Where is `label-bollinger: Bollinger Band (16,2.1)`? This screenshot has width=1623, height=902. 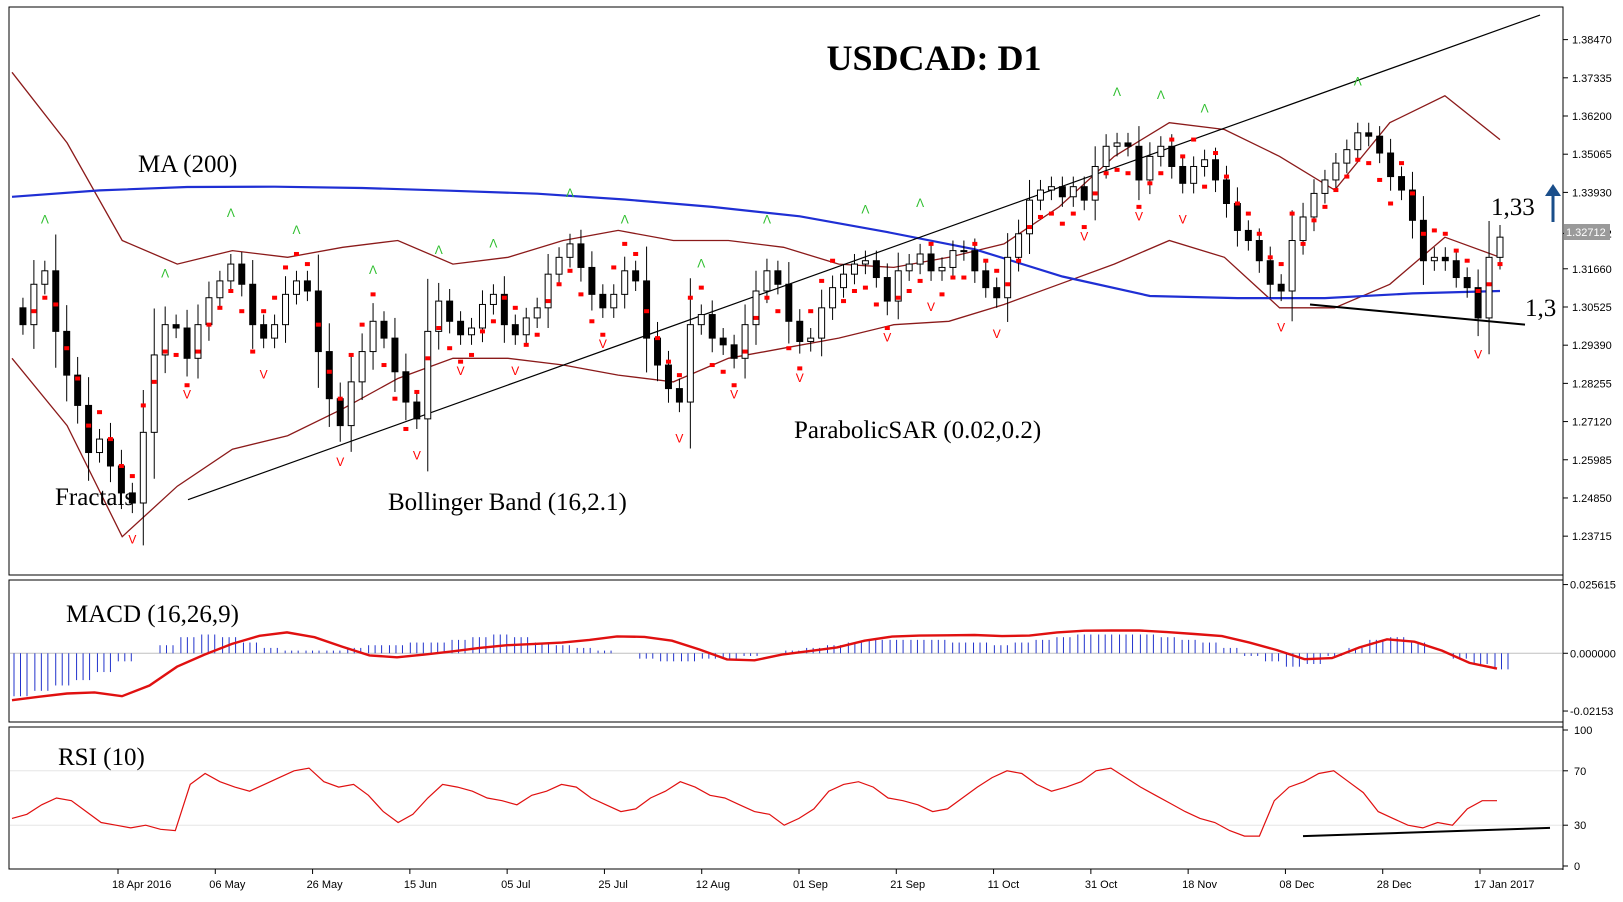
label-bollinger: Bollinger Band (16,2.1) is located at coordinates (507, 502).